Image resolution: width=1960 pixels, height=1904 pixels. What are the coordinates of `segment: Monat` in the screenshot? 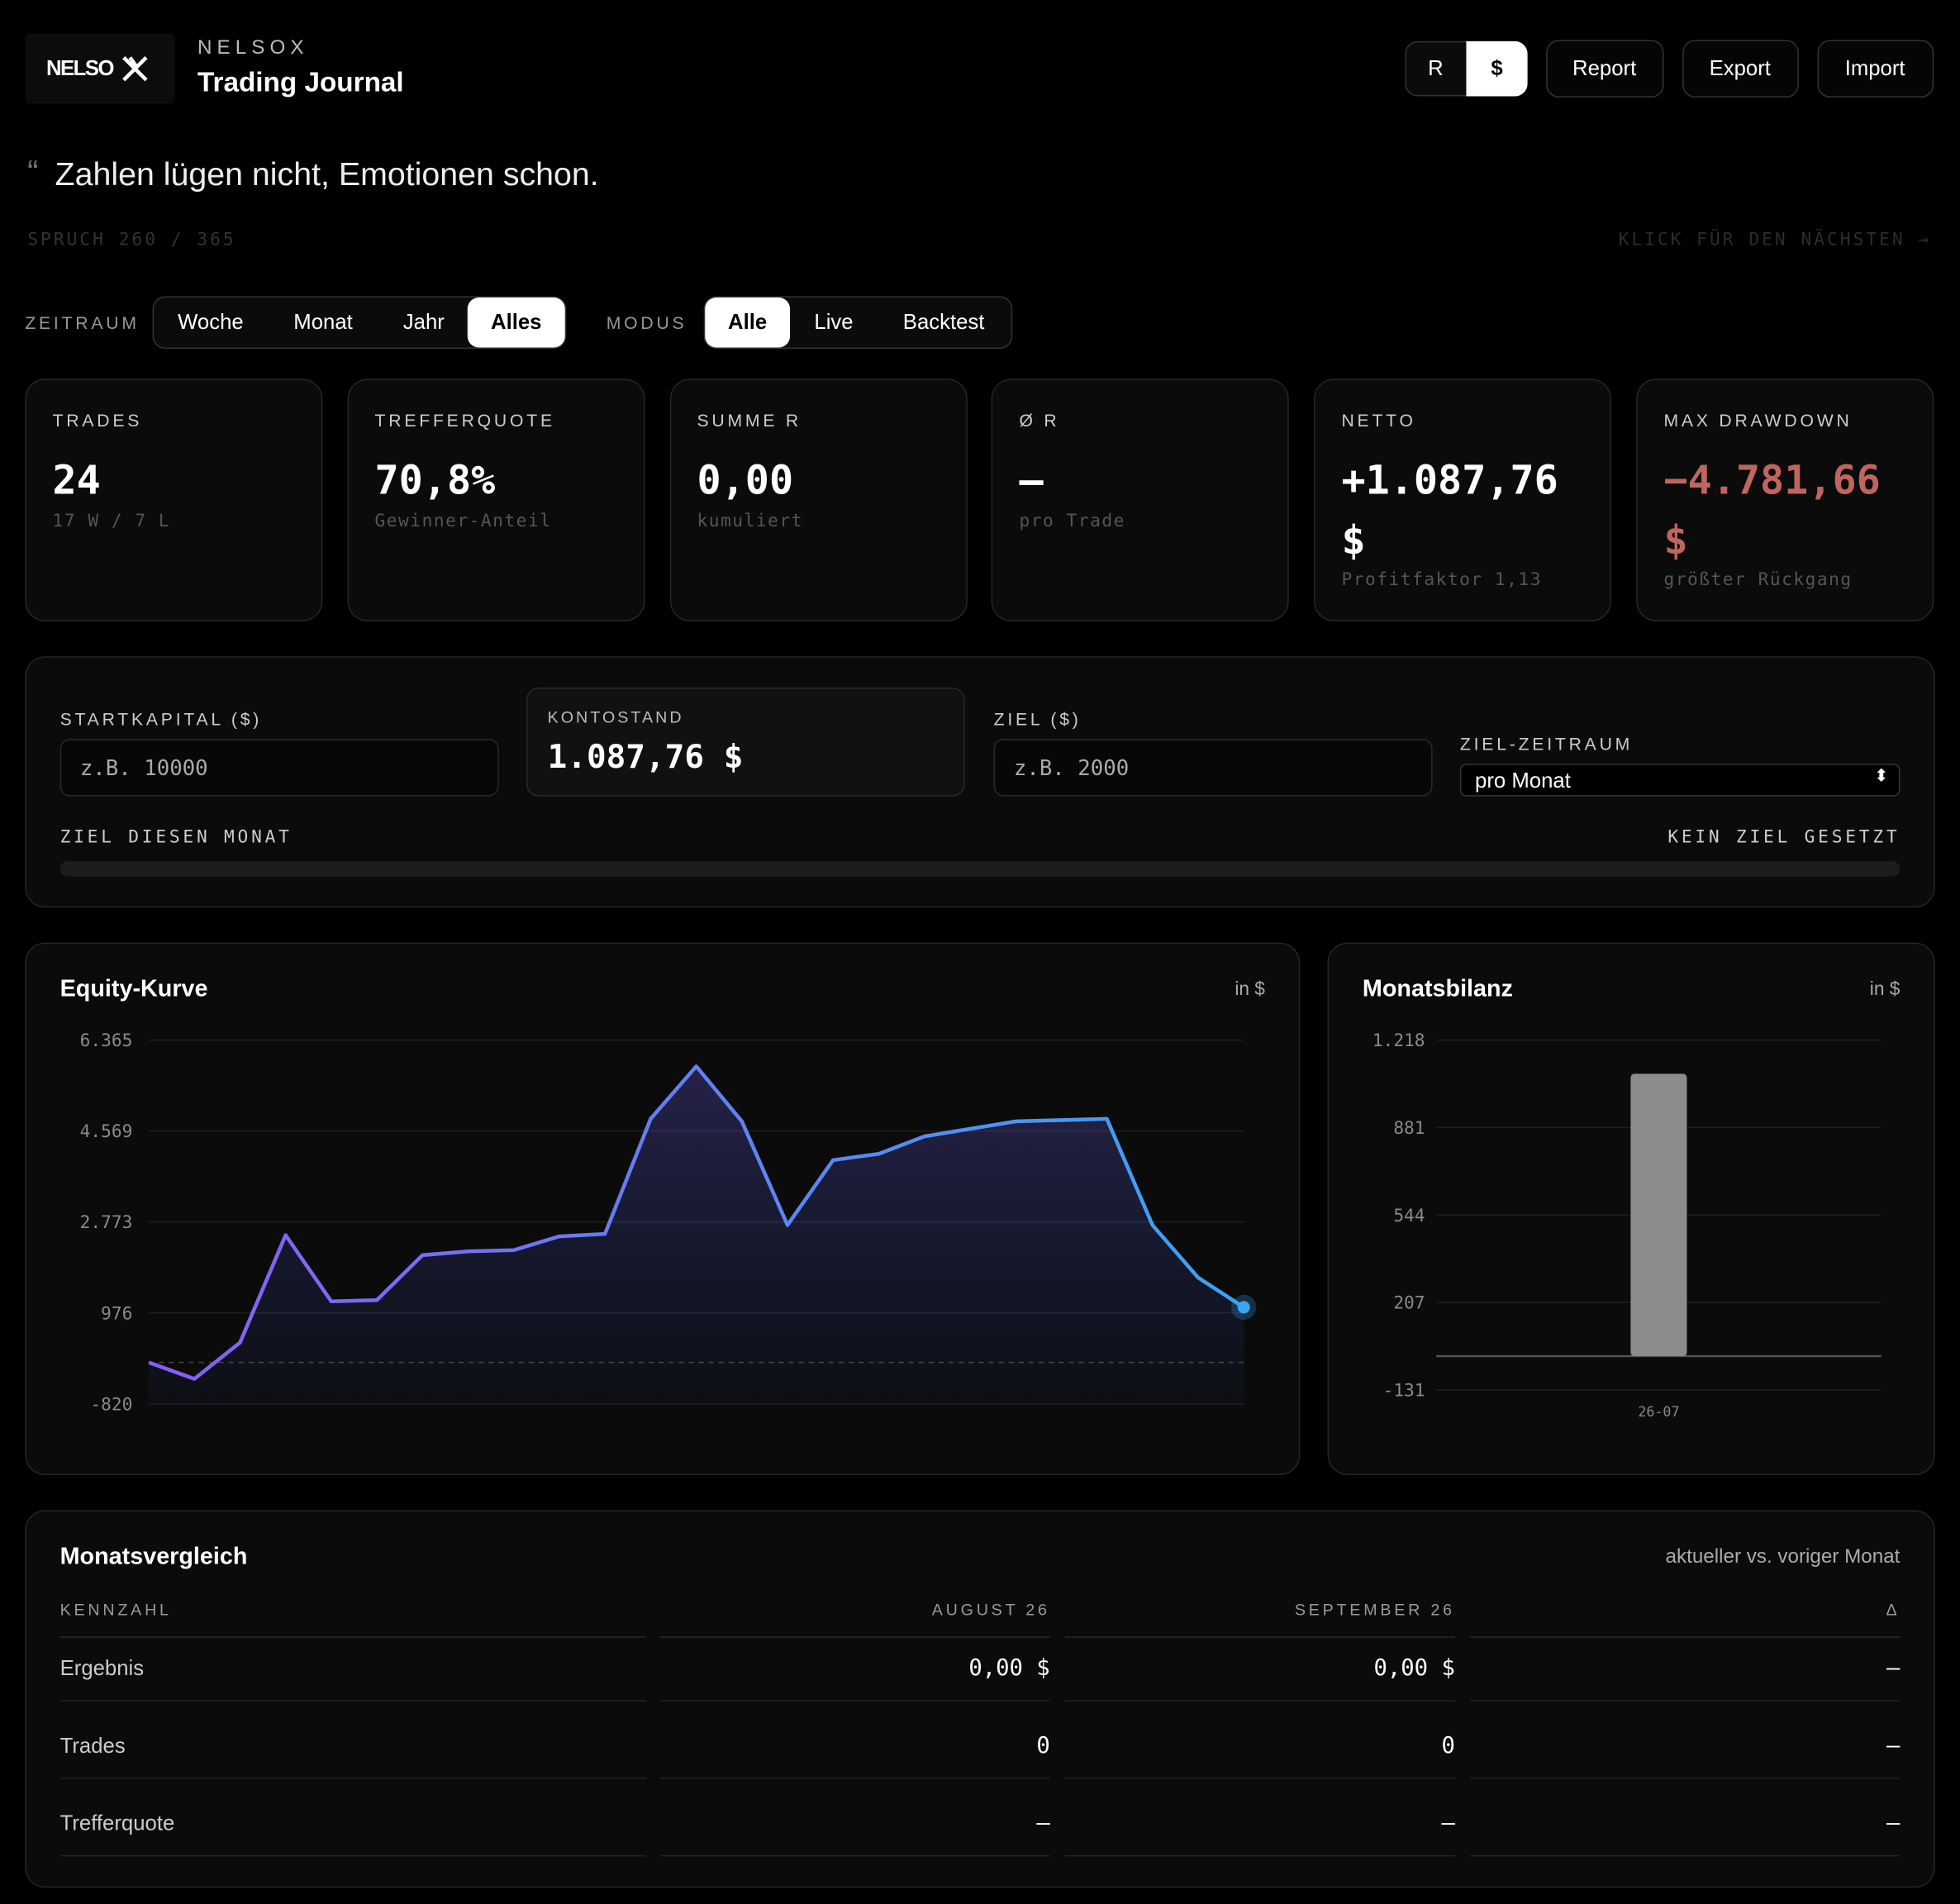 It's located at (323, 323).